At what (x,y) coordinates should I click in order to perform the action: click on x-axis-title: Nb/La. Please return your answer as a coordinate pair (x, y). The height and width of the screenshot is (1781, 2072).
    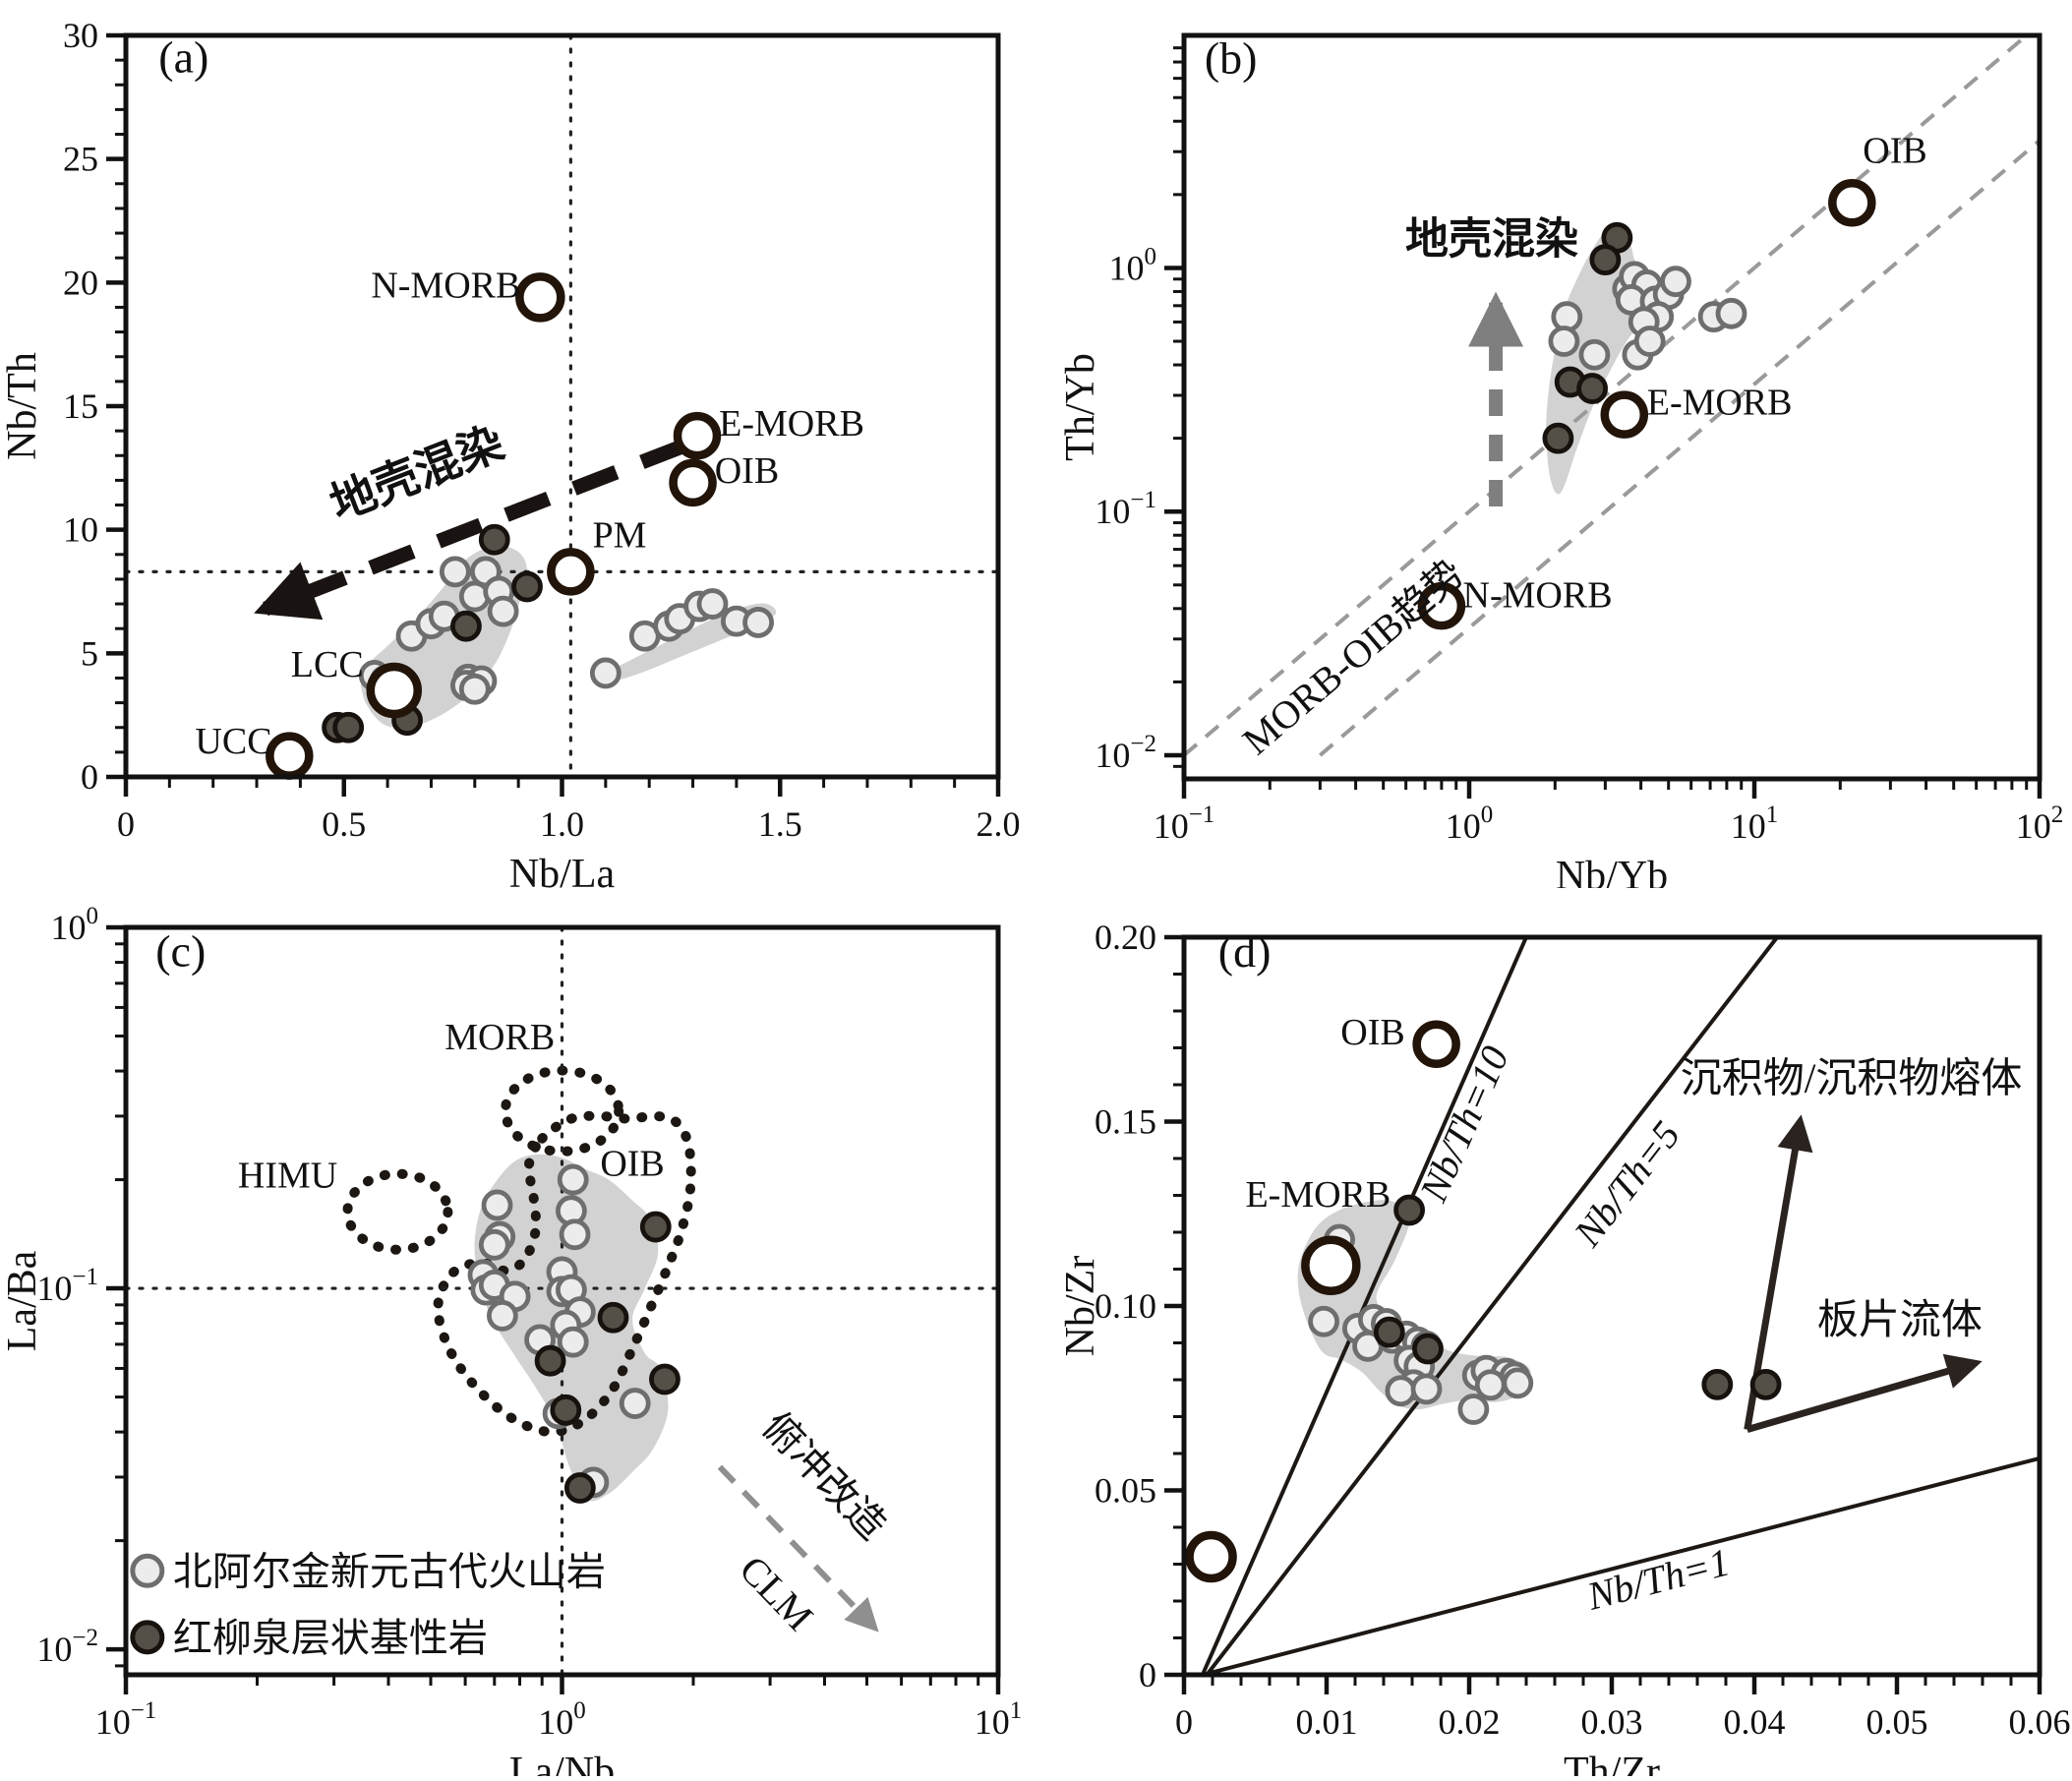
    Looking at the image, I should click on (562, 870).